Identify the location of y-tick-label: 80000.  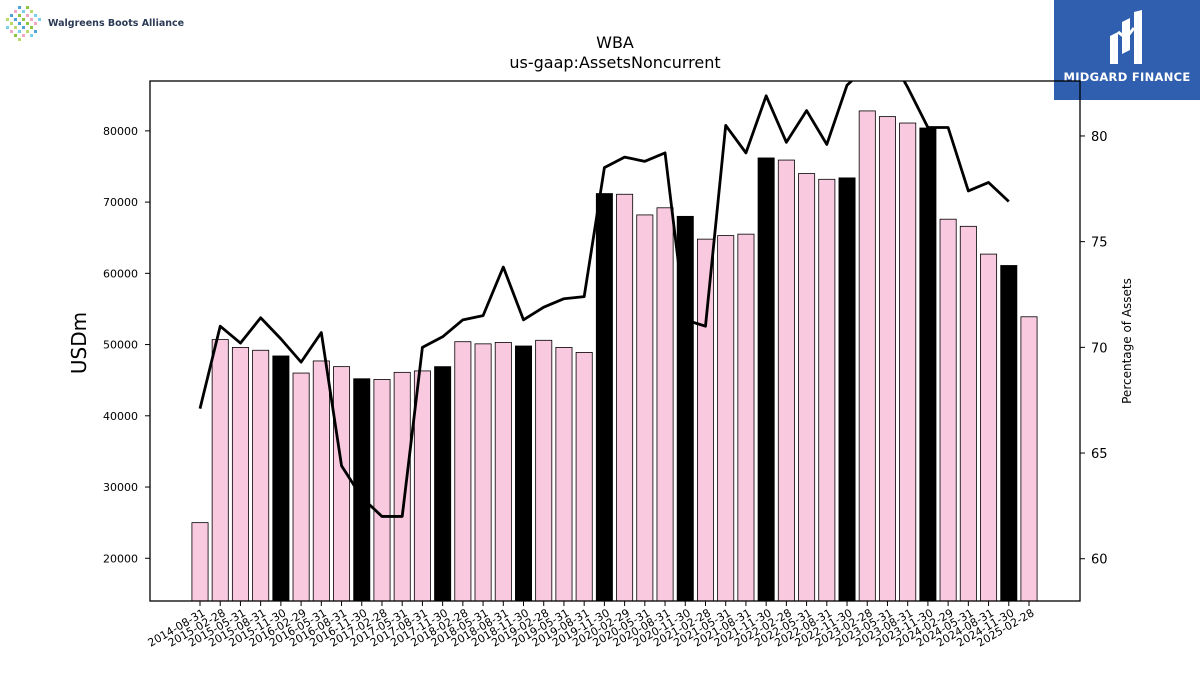
(120, 131).